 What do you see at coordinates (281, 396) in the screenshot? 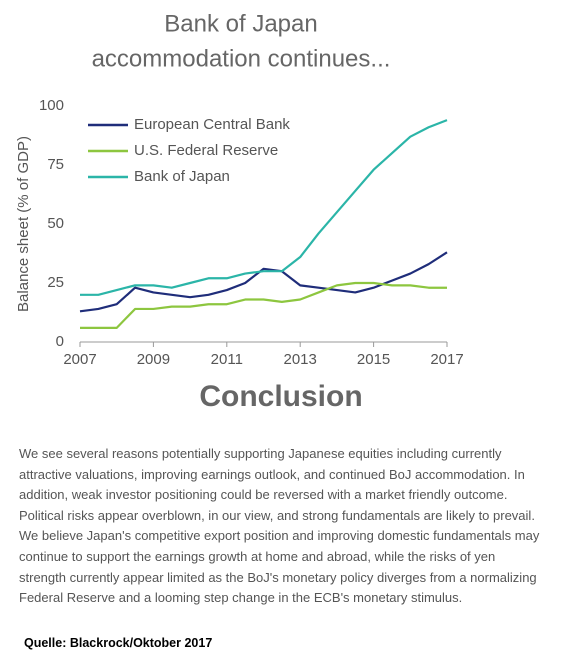
I see `heading: Conclusion` at bounding box center [281, 396].